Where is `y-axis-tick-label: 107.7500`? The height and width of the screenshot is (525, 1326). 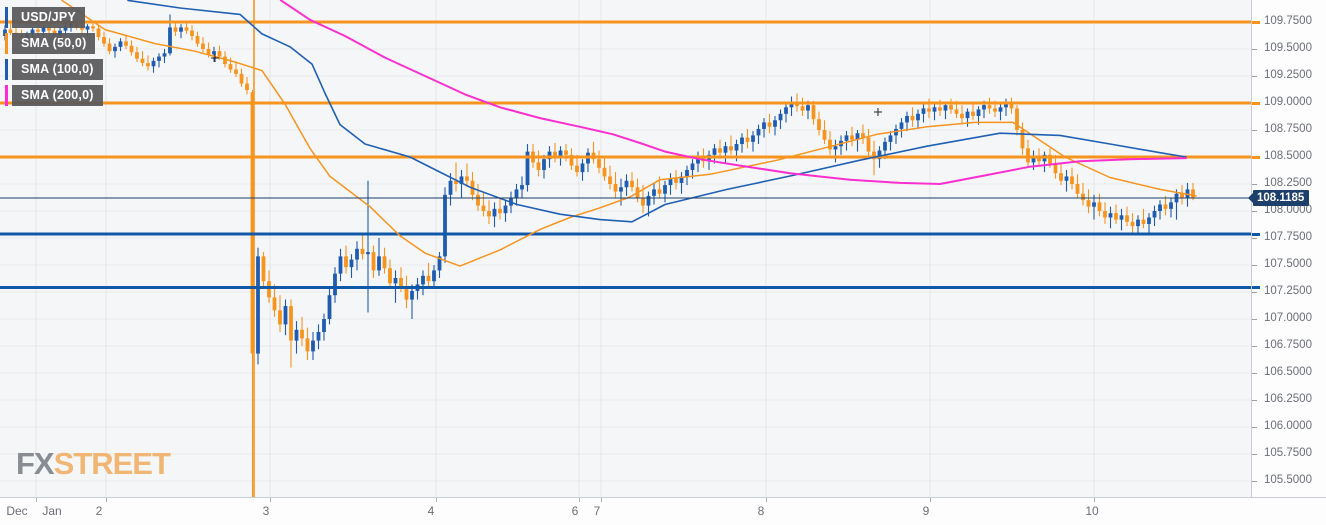
y-axis-tick-label: 107.7500 is located at coordinates (1288, 237).